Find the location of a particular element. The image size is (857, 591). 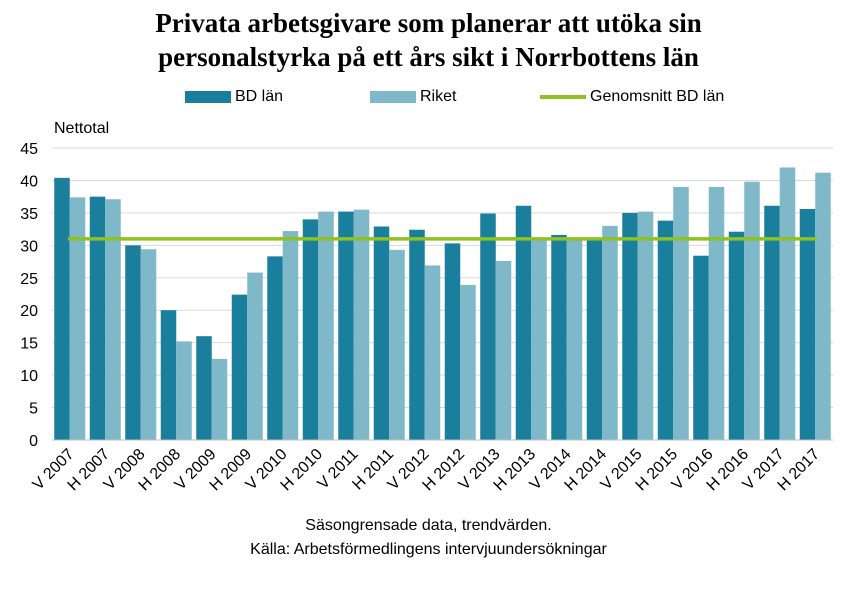

y-tick-label: 5 is located at coordinates (33, 409).